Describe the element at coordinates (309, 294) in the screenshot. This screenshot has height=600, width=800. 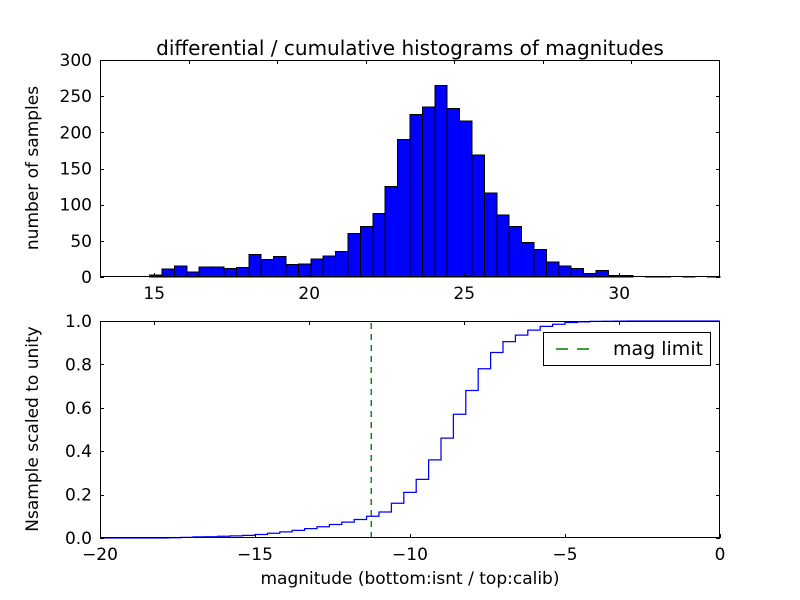
I see `x-tick-label: 20` at that location.